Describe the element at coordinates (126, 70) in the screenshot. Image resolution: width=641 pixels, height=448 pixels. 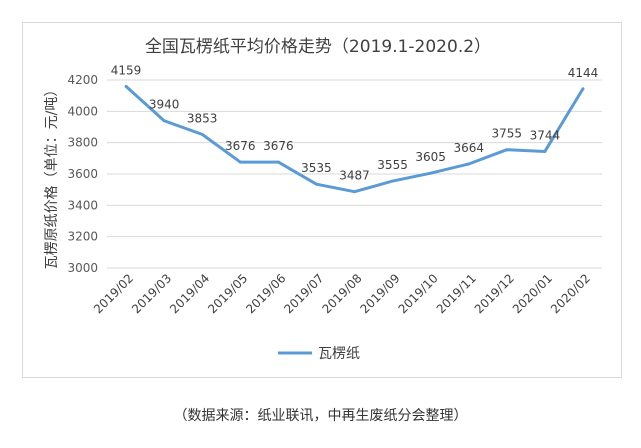
I see `data-label: 4159` at that location.